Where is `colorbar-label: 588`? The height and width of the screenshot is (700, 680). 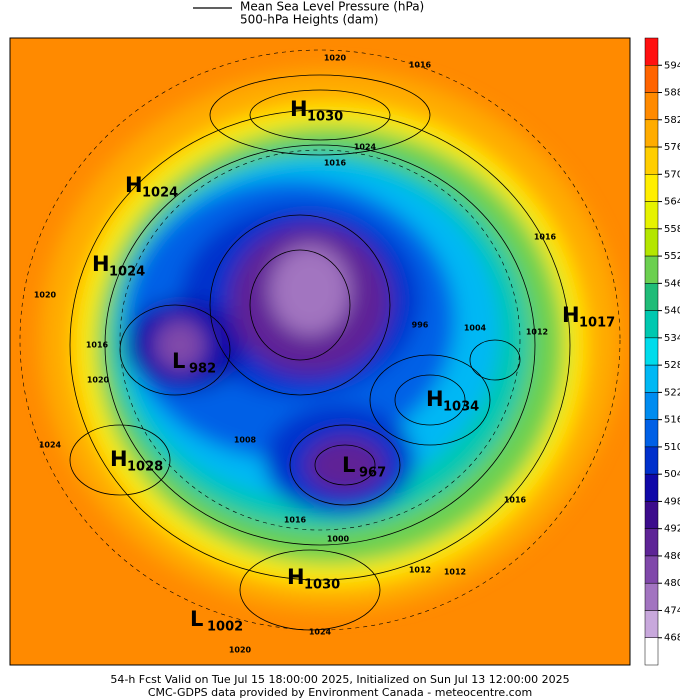
colorbar-label: 588 is located at coordinates (672, 93).